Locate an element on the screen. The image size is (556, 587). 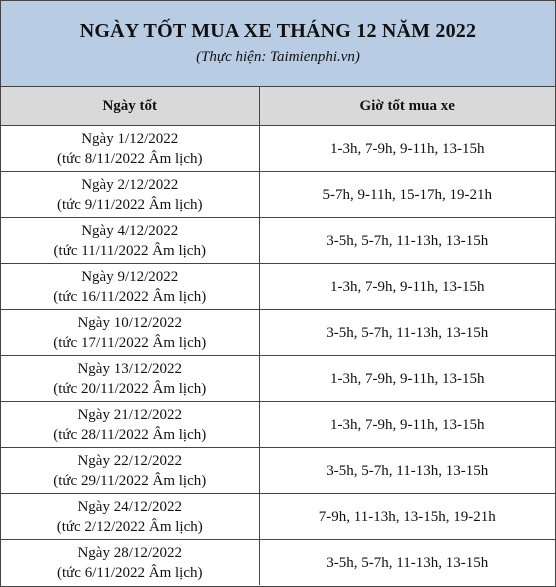
lunar-date: (tức 6/11/2022 Âm lịch) is located at coordinates (130, 572).